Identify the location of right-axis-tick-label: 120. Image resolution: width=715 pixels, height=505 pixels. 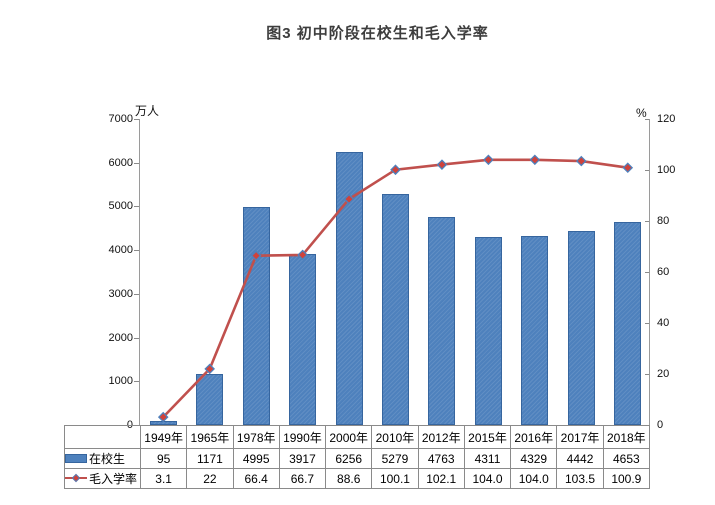
(666, 119).